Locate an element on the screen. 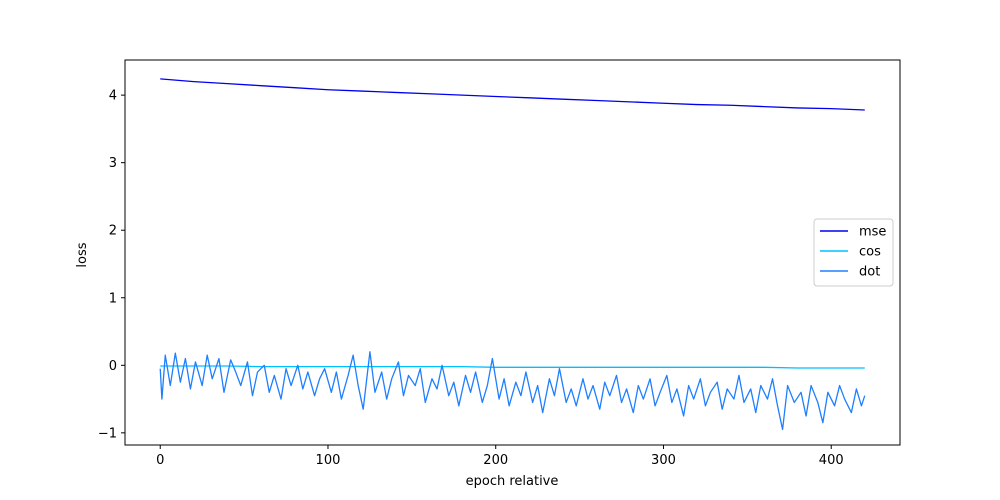 Image resolution: width=1000 pixels, height=500 pixels. y-axis-label: loss is located at coordinates (82, 254).